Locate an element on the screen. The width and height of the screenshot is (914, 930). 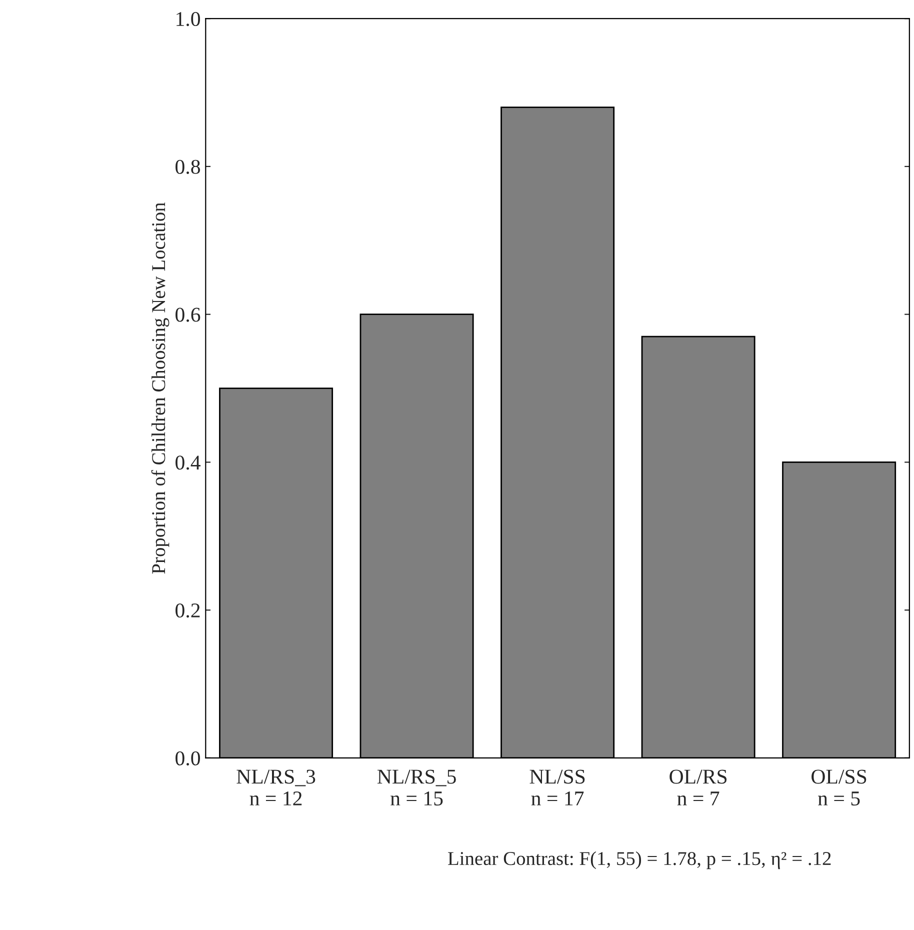
y-tick-label: 0.0 is located at coordinates (188, 758).